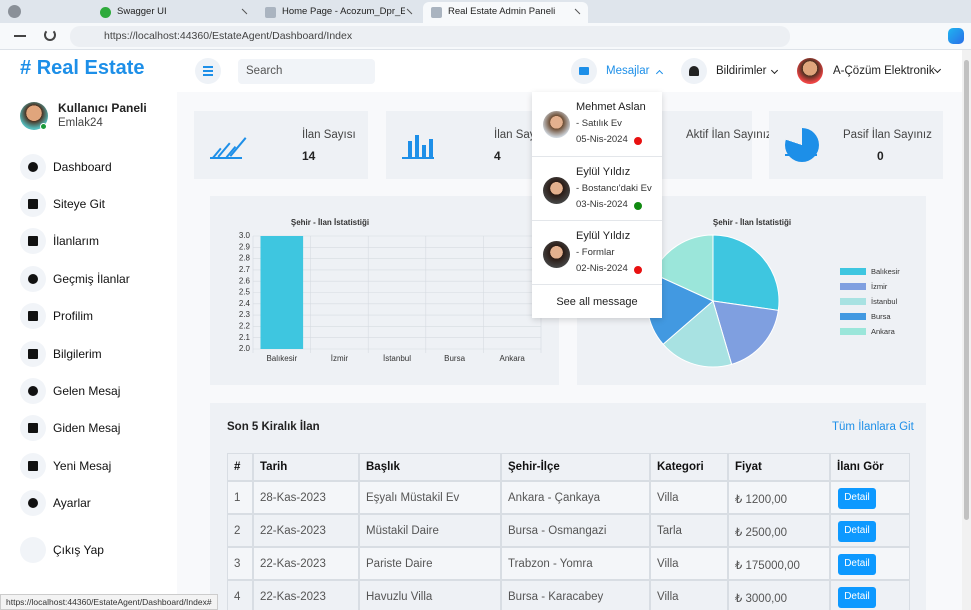  I want to click on reload-button, so click(50, 35).